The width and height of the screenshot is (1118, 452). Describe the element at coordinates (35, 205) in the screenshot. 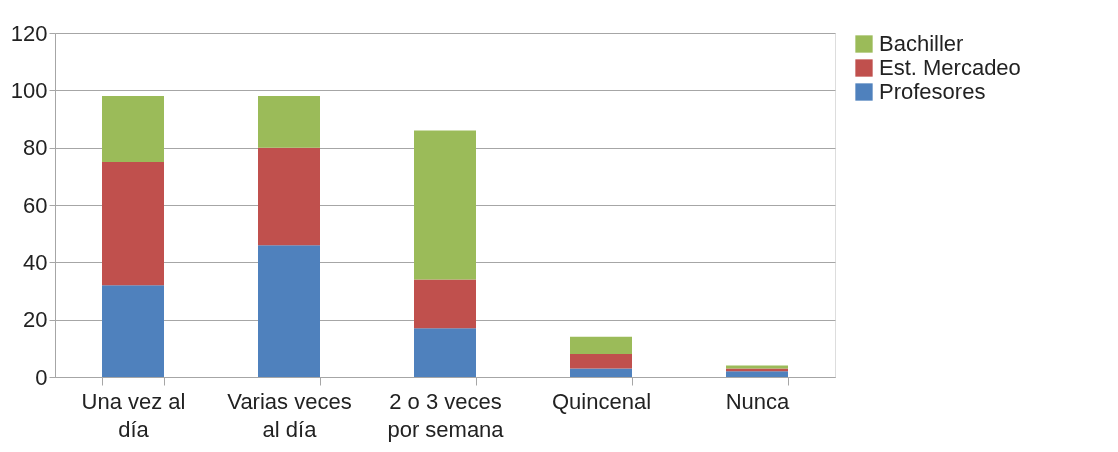

I see `y-tick-label: 60` at that location.